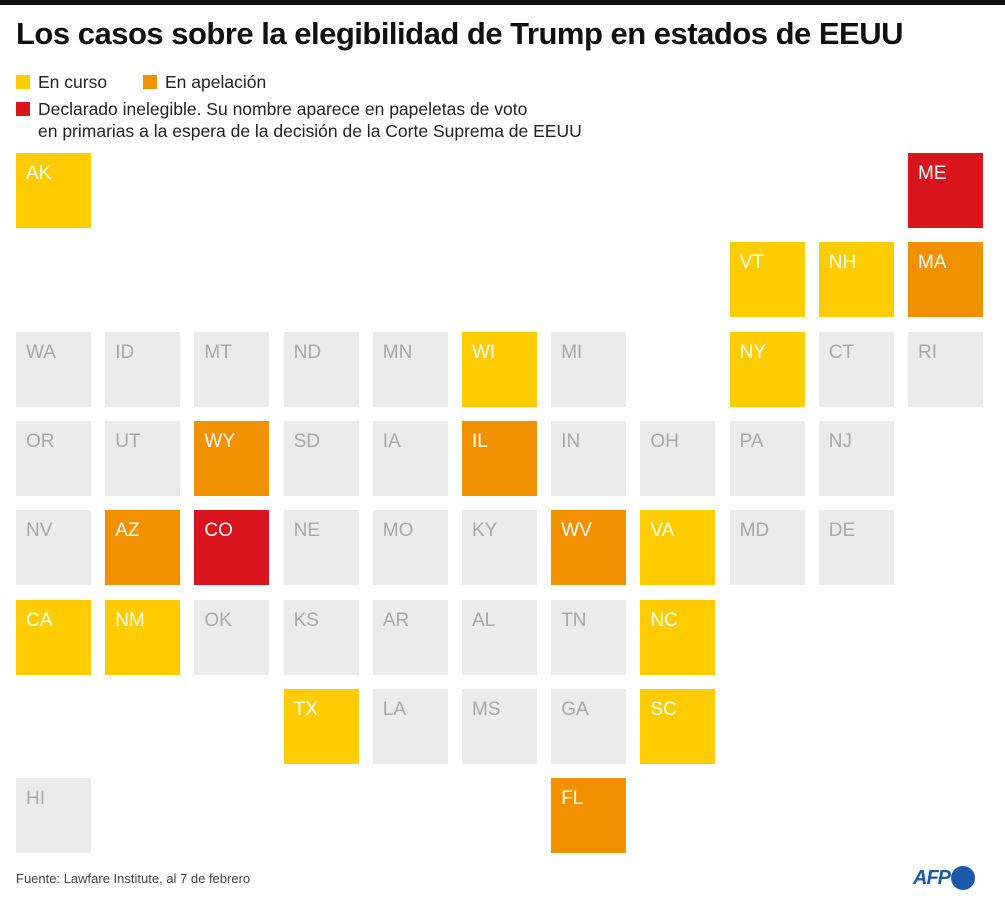 This screenshot has height=900, width=1005. I want to click on state-tile-sc: SC, so click(678, 726).